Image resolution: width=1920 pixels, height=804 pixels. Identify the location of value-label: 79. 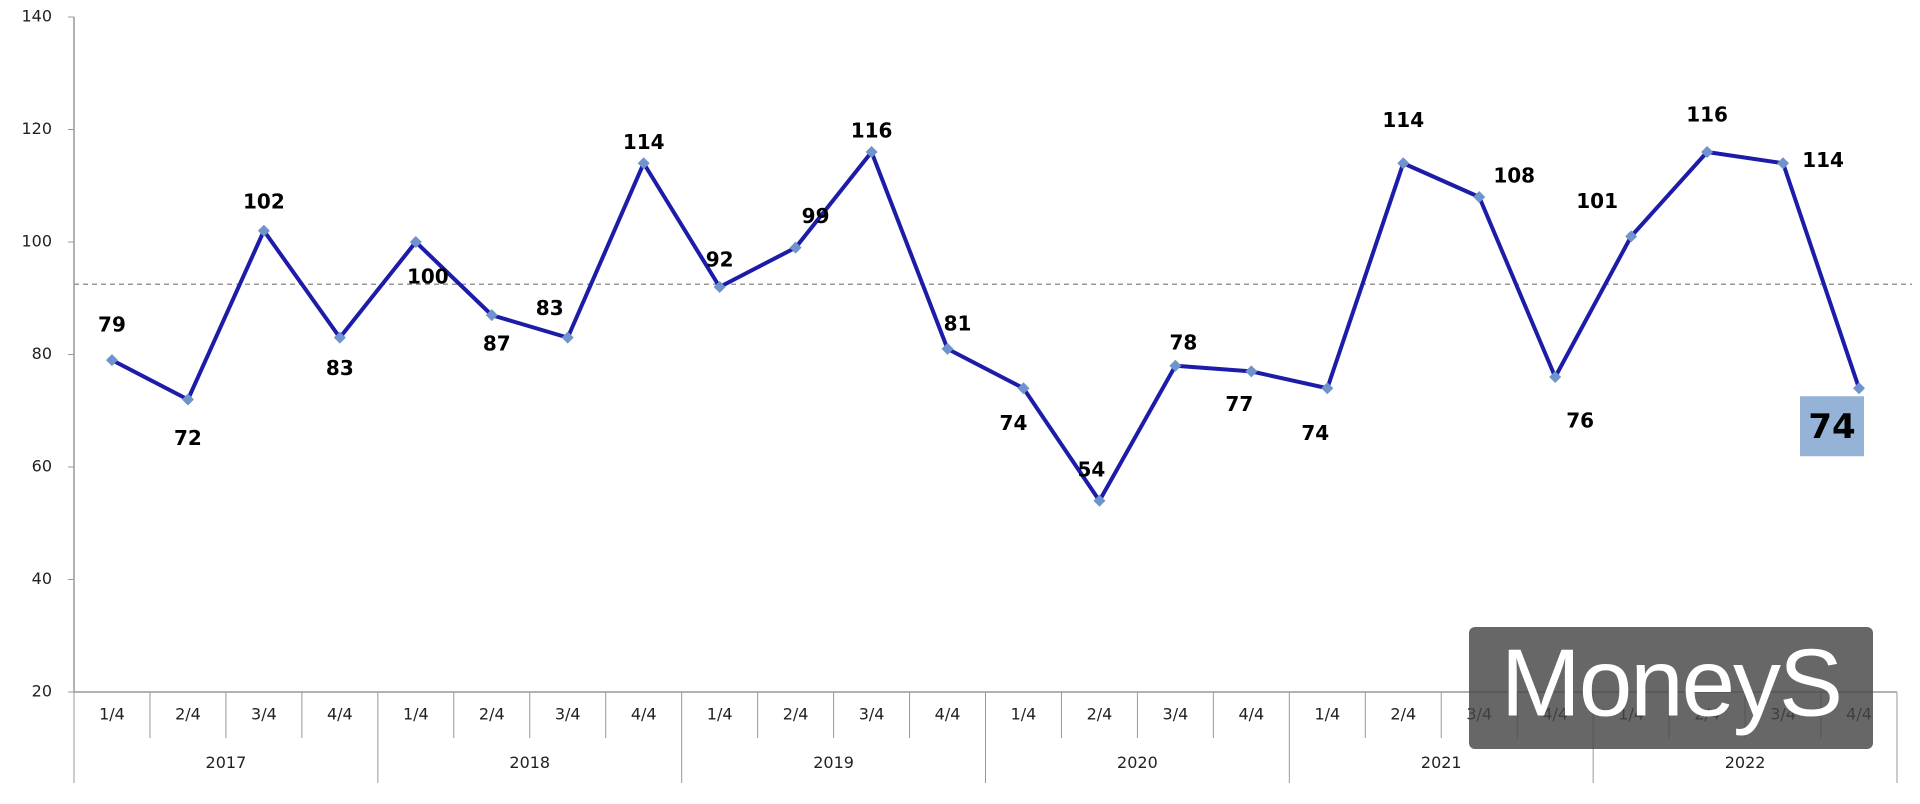
(112, 325).